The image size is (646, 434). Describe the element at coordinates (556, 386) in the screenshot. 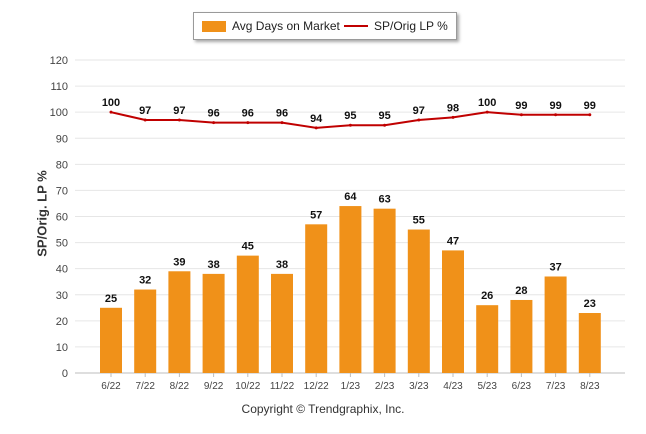

I see `x-tick-label: 7/23` at that location.